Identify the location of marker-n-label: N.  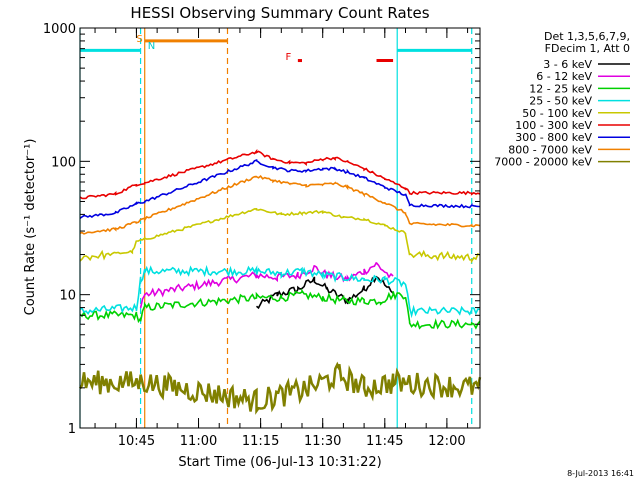
(151, 46).